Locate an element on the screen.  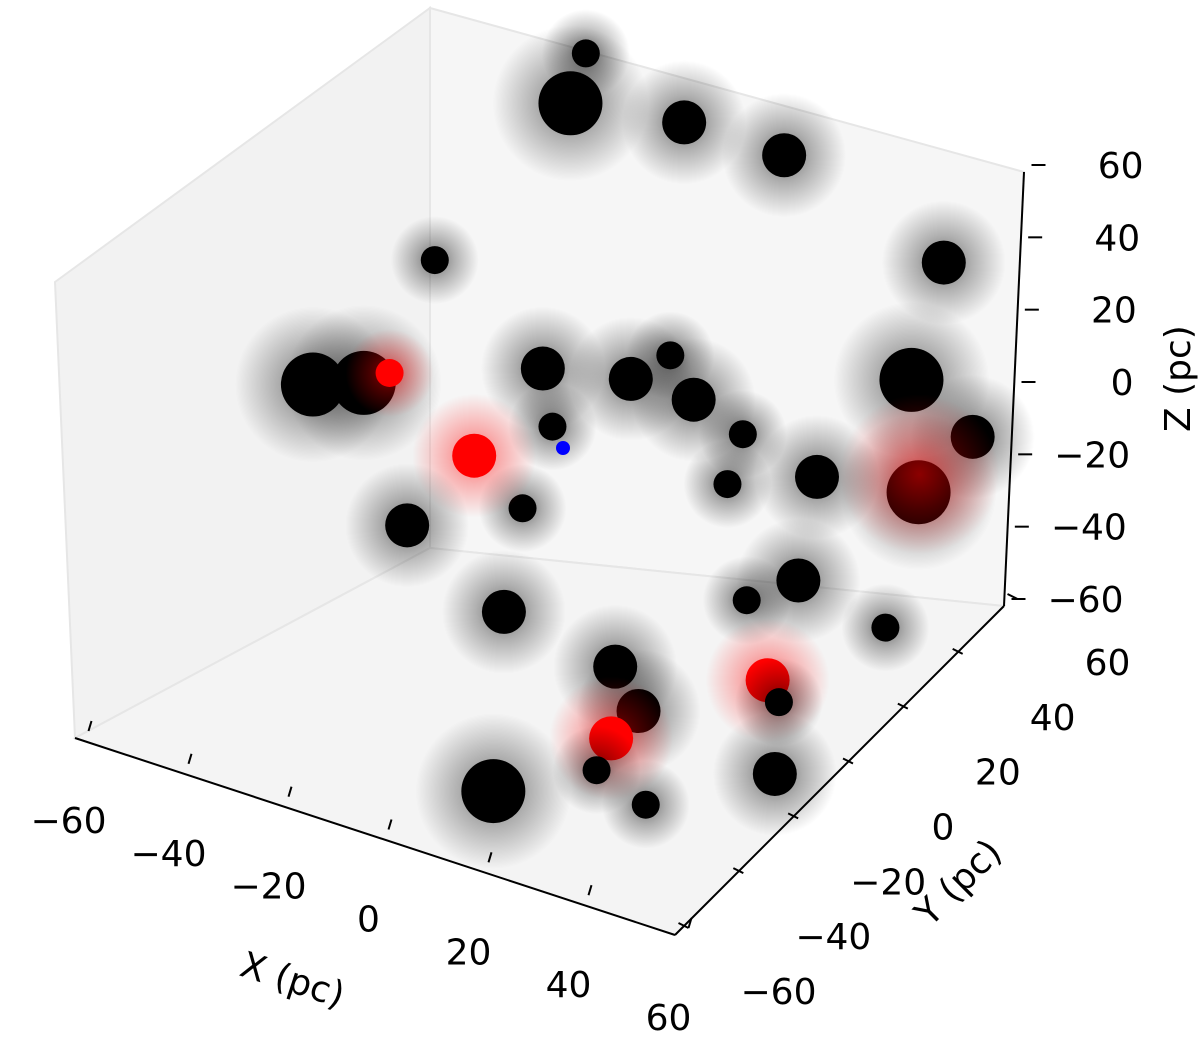
z-tick-label: −60 is located at coordinates (1086, 600).